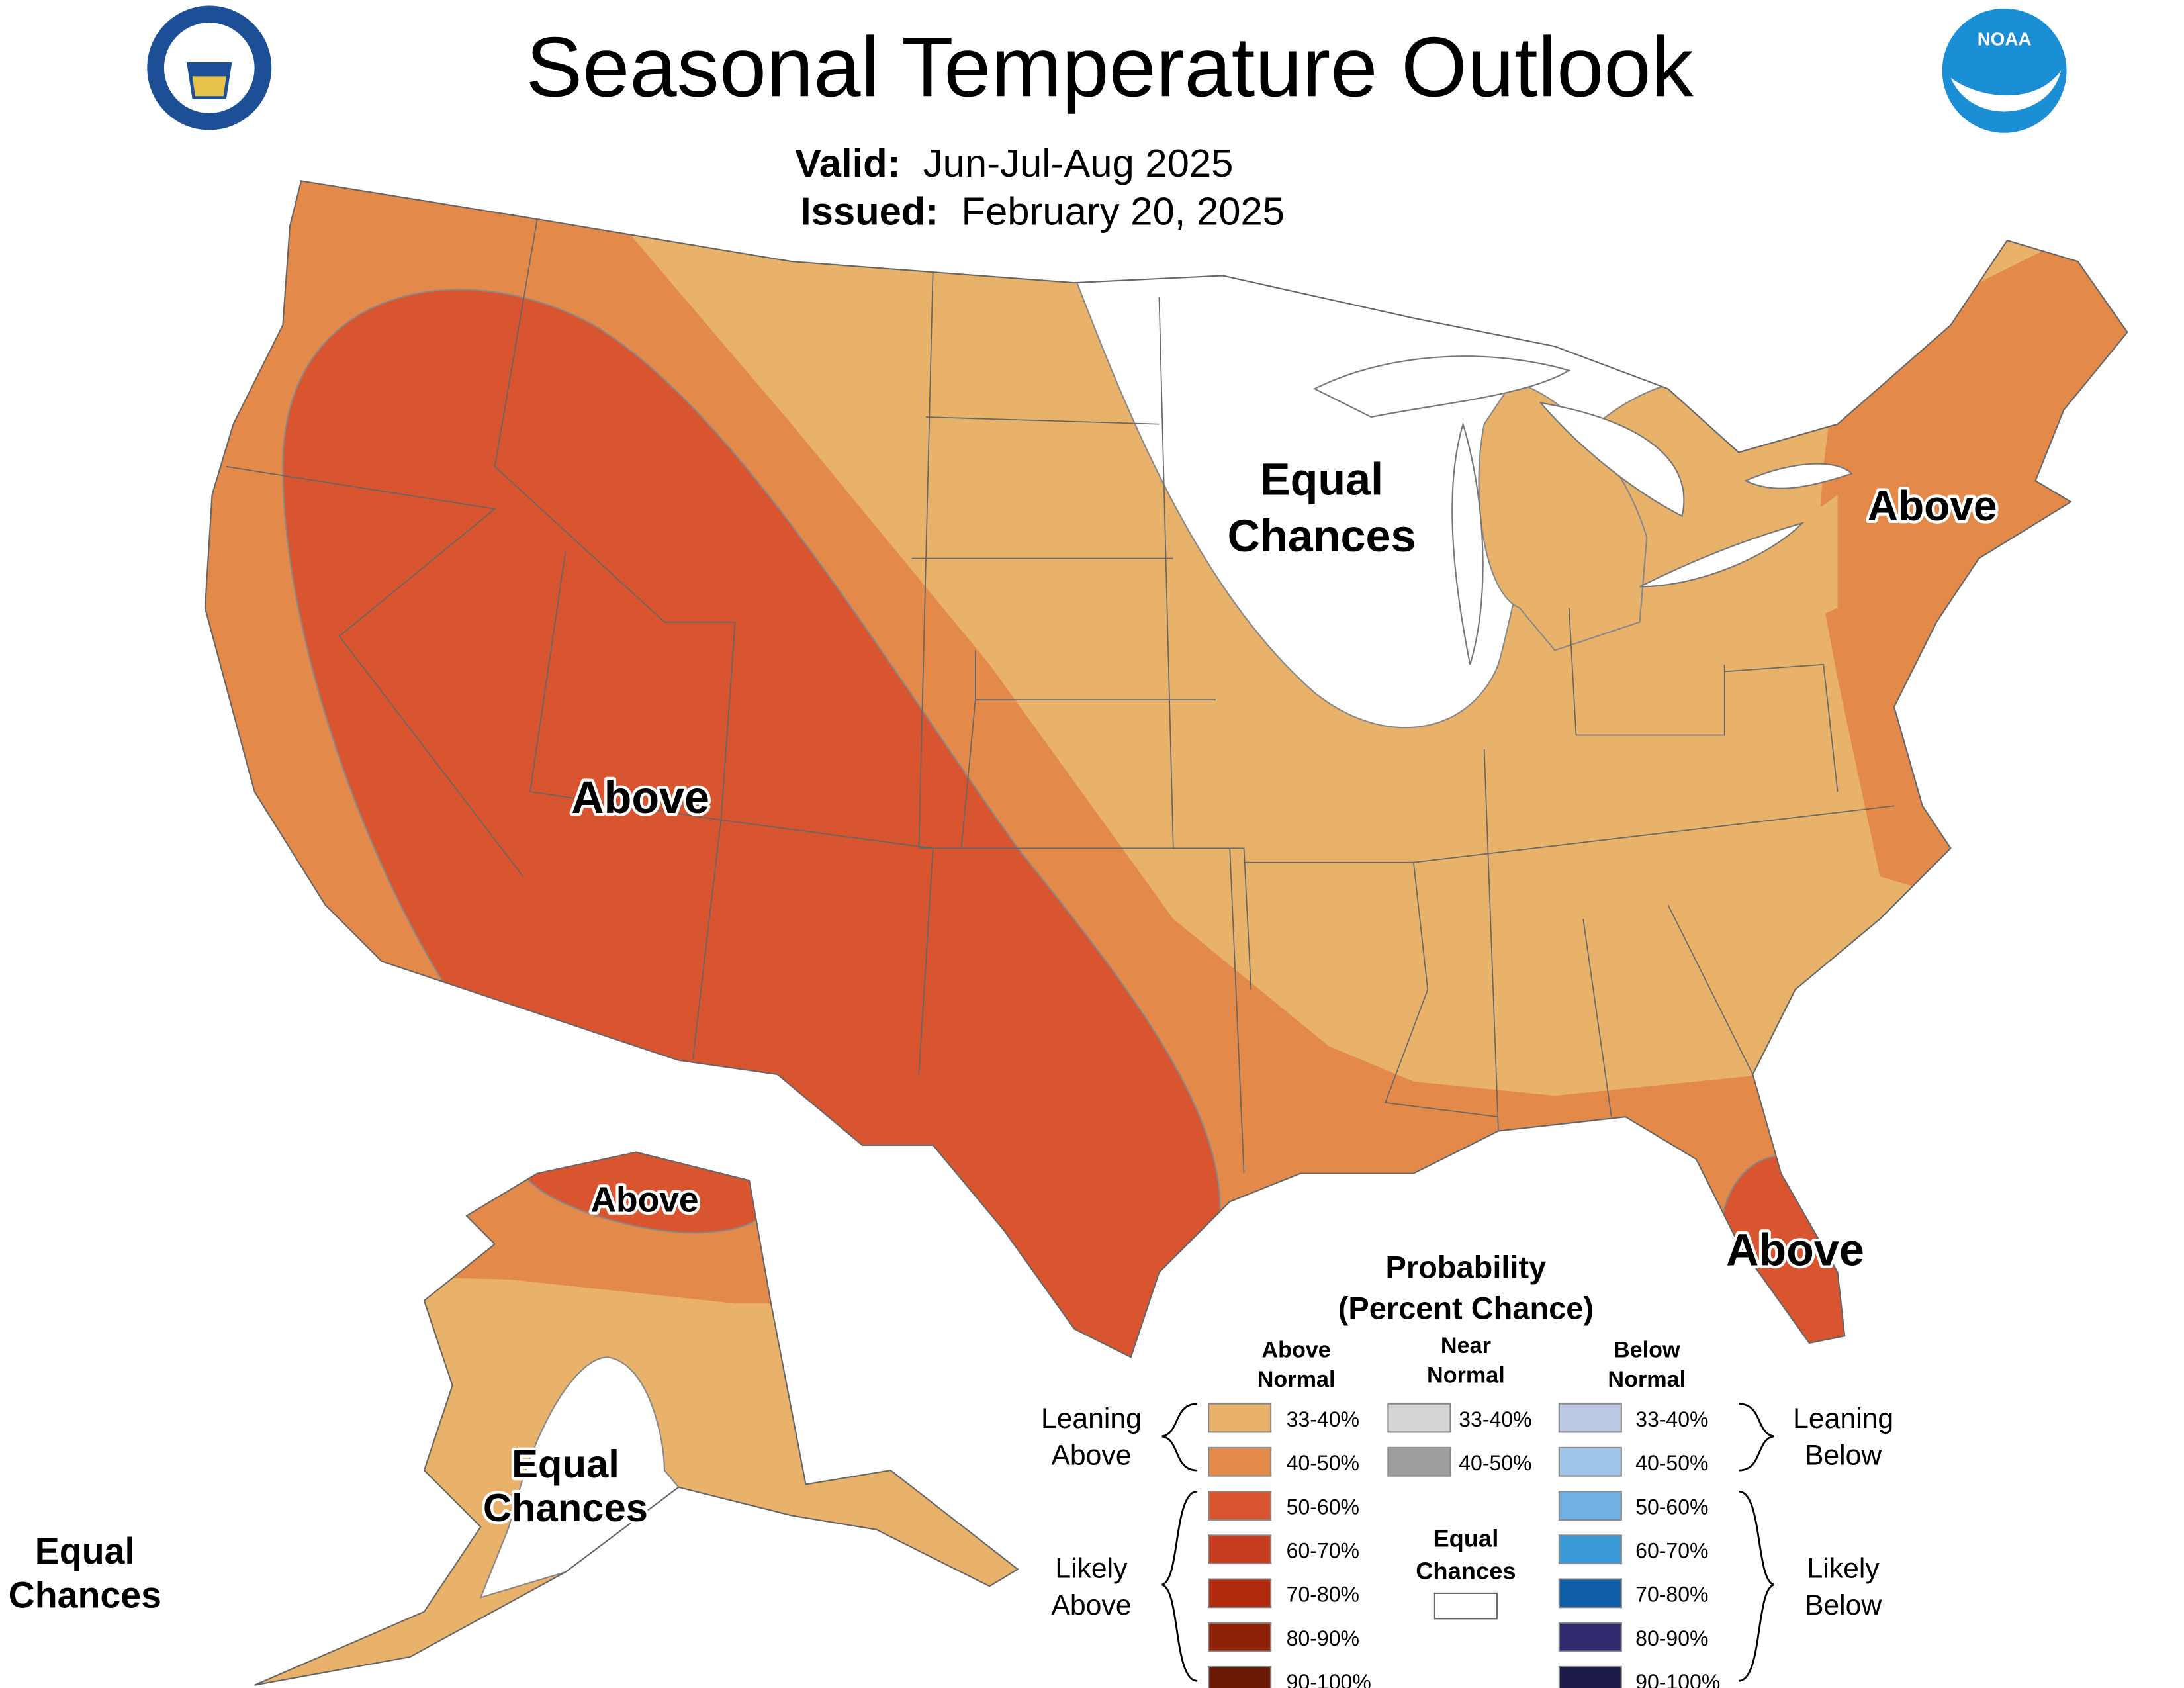 Image resolution: width=2184 pixels, height=1688 pixels. What do you see at coordinates (1091, 1437) in the screenshot?
I see `legend-bracket-label: Leaning Above` at bounding box center [1091, 1437].